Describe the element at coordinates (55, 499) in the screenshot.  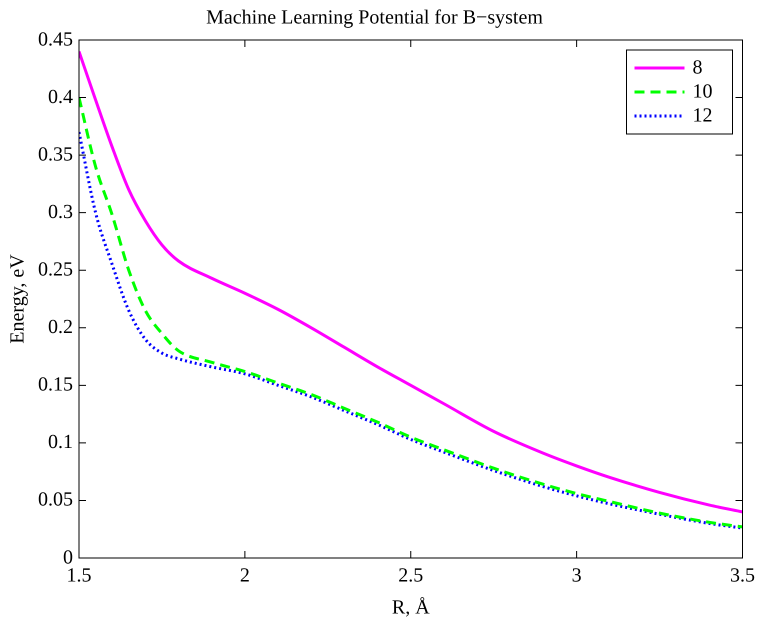
I see `y-tick-label: 0.05` at that location.